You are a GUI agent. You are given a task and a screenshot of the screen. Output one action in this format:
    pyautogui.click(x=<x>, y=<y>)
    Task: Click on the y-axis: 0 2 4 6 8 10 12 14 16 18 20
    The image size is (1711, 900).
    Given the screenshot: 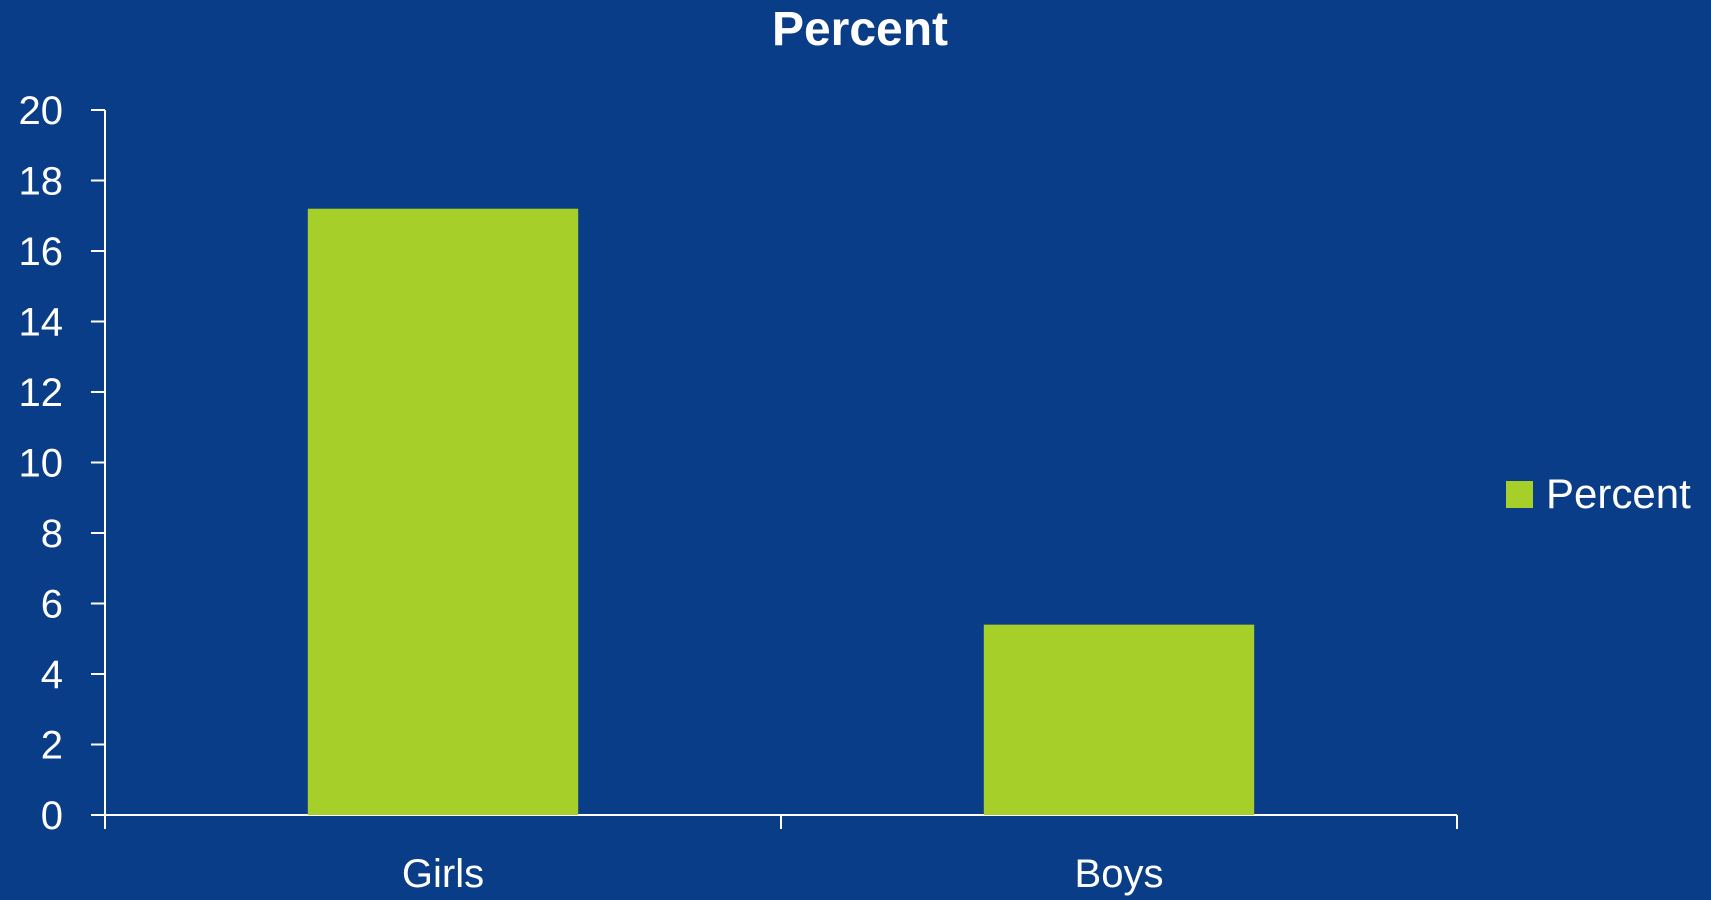 What is the action you would take?
    pyautogui.click(x=62, y=463)
    